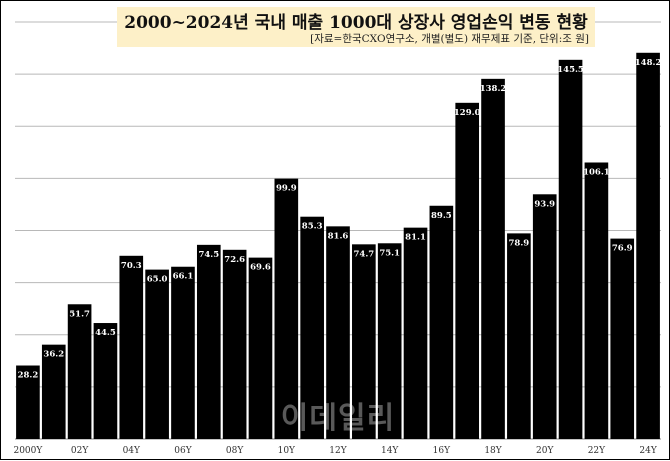 The width and height of the screenshot is (670, 461). Describe the element at coordinates (286, 189) in the screenshot. I see `value-label: 99.9` at that location.